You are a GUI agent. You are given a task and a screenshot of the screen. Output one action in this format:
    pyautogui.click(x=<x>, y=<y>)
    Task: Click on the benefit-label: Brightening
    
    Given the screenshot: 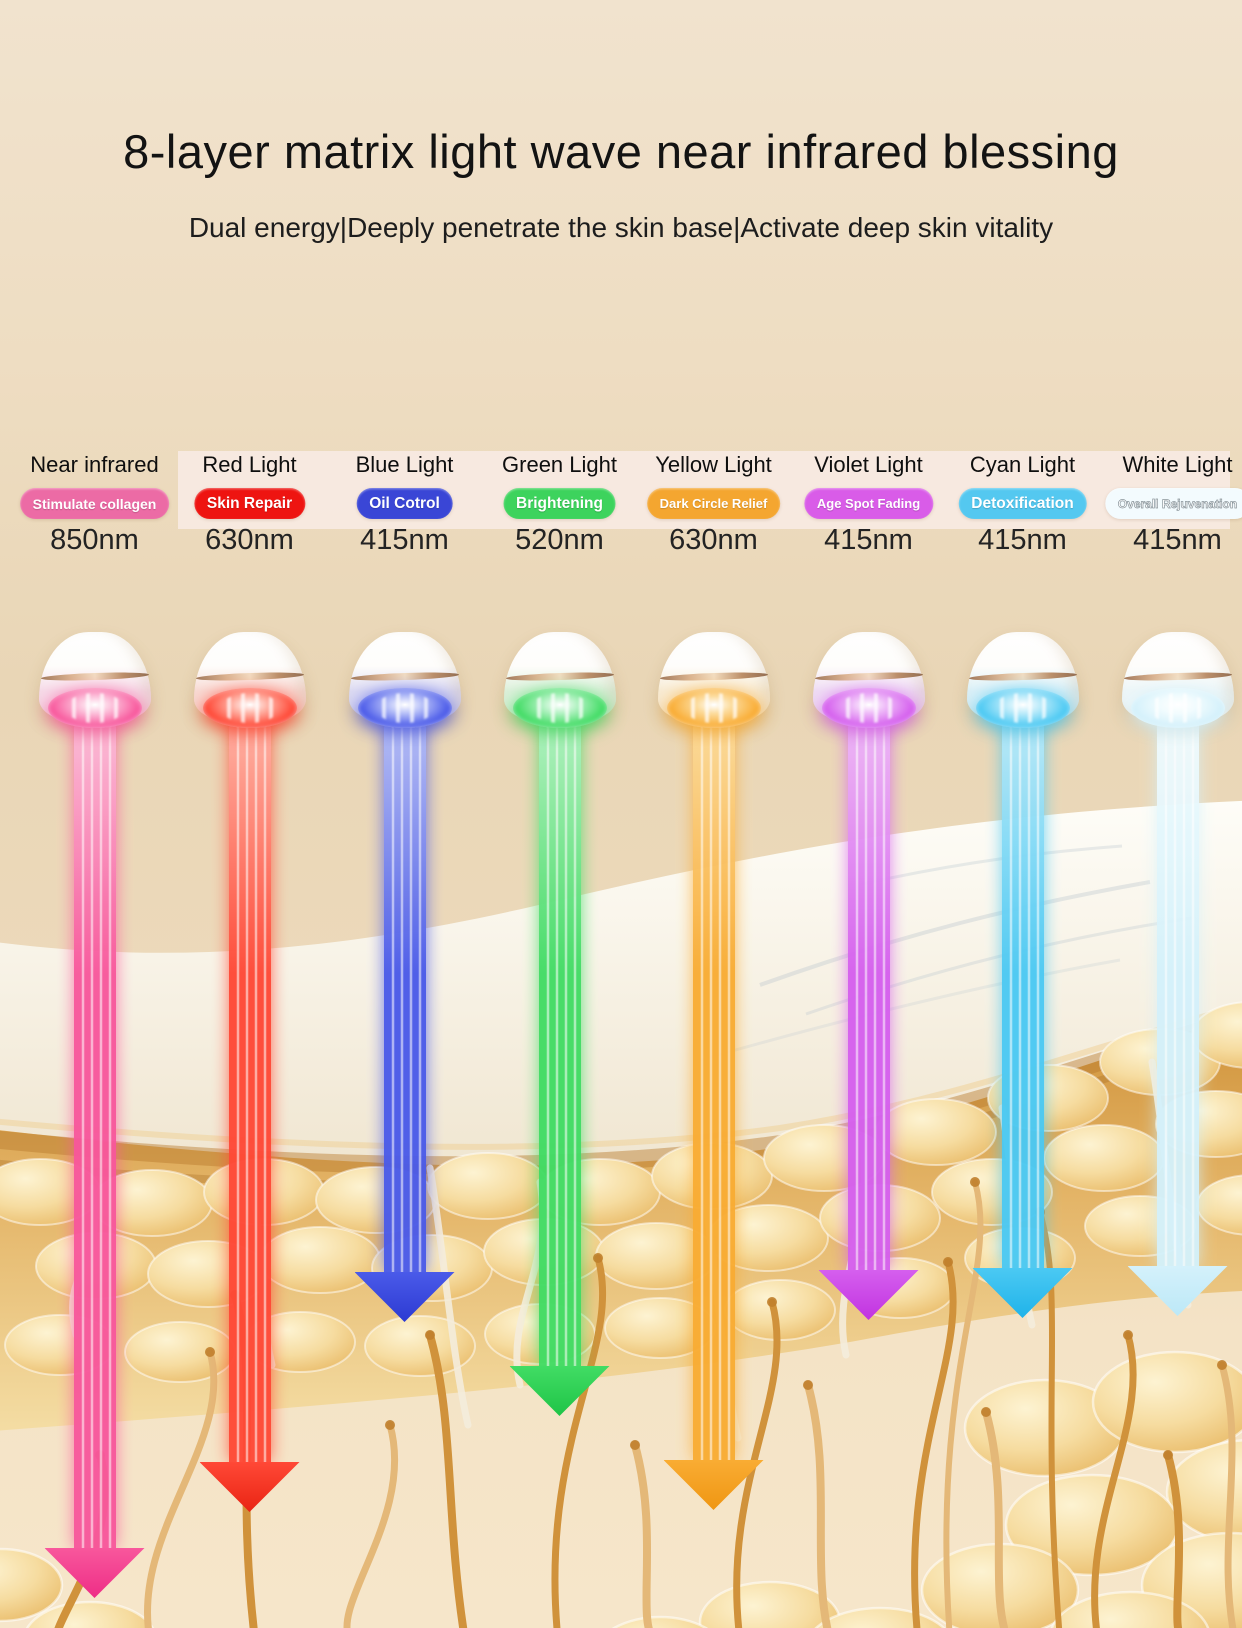 What is the action you would take?
    pyautogui.click(x=559, y=503)
    